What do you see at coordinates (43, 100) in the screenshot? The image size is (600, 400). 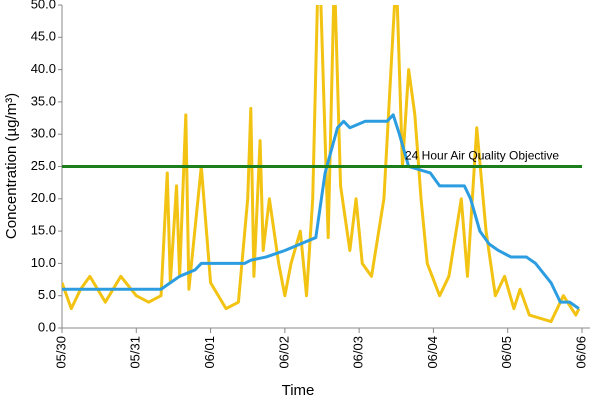 I see `y-tick-label: 35.0` at bounding box center [43, 100].